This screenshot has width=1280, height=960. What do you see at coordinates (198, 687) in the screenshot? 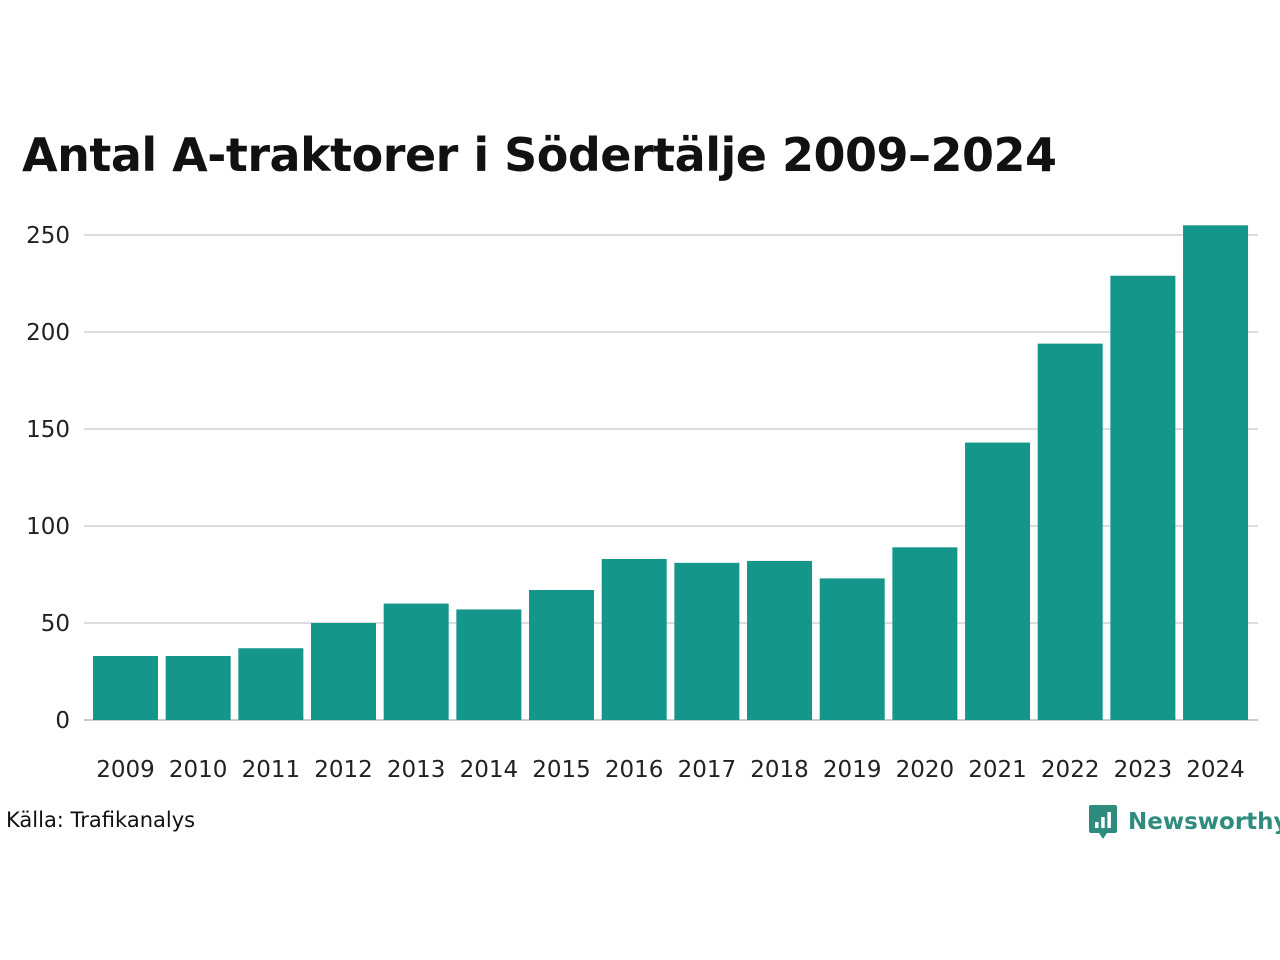
I see `bar-2010` at bounding box center [198, 687].